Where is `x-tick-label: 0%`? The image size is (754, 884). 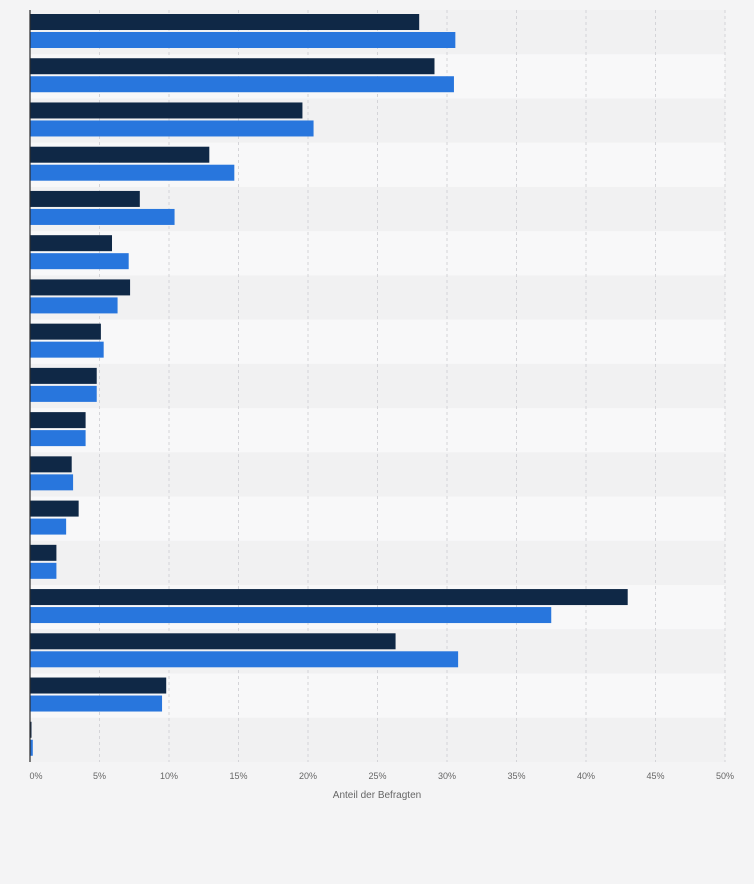
x-tick-label: 0% is located at coordinates (35, 776).